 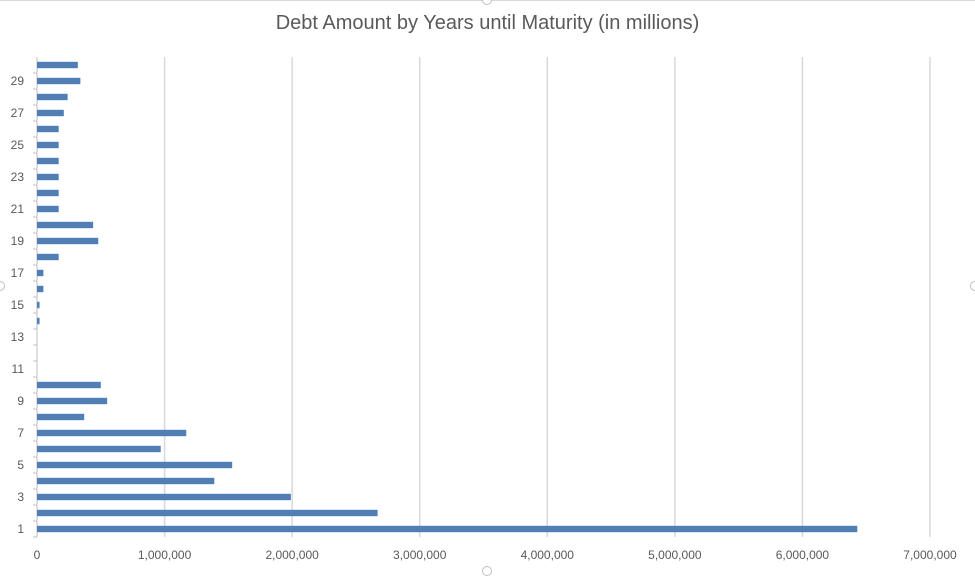 I want to click on x-tick-label: 6,000,000, so click(x=803, y=555).